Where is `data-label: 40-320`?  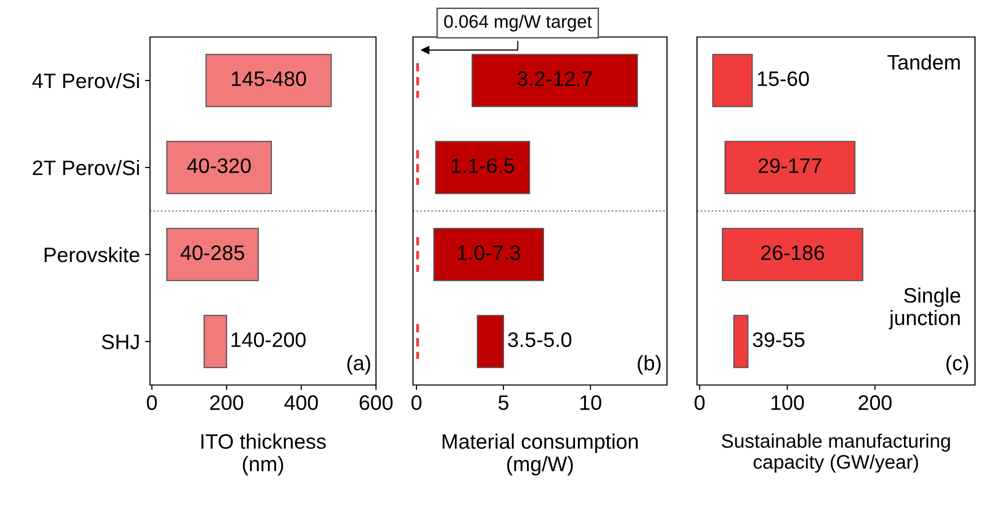
data-label: 40-320 is located at coordinates (219, 166).